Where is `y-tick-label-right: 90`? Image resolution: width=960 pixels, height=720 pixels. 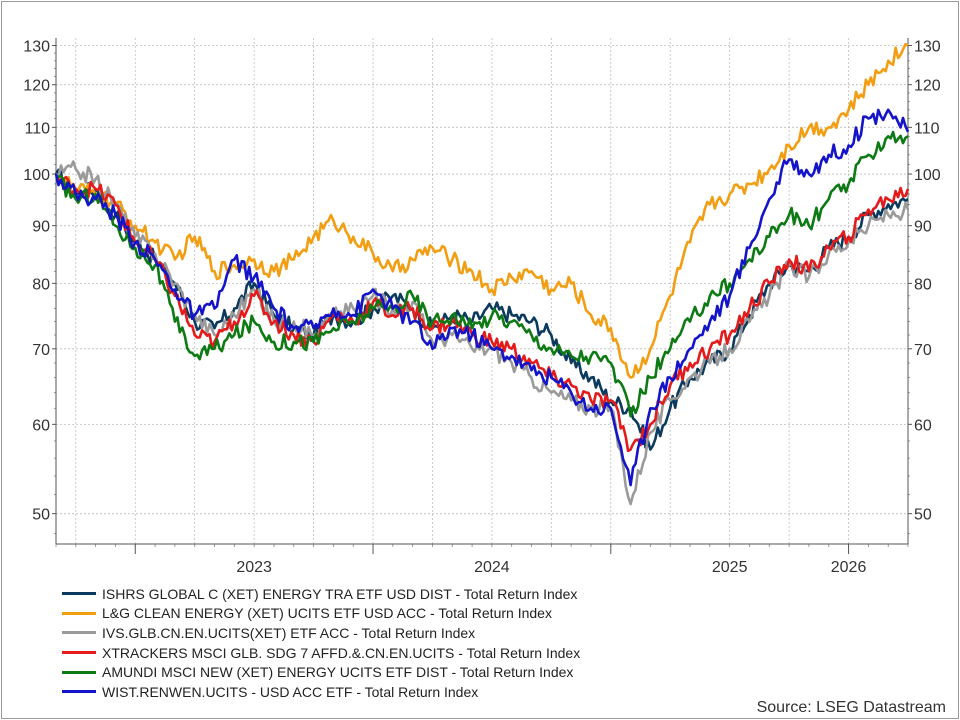
y-tick-label-right: 90 is located at coordinates (923, 227).